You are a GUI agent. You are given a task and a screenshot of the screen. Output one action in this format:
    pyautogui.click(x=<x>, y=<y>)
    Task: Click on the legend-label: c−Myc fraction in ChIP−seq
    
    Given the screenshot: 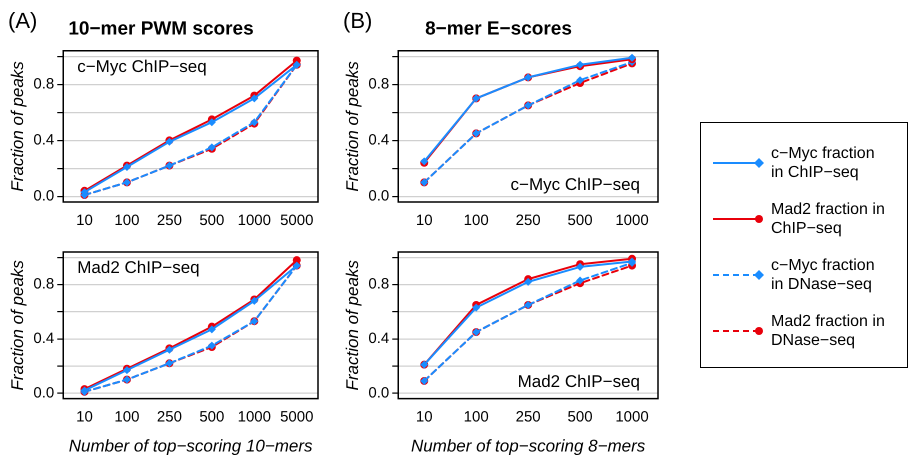 What is the action you would take?
    pyautogui.click(x=823, y=163)
    